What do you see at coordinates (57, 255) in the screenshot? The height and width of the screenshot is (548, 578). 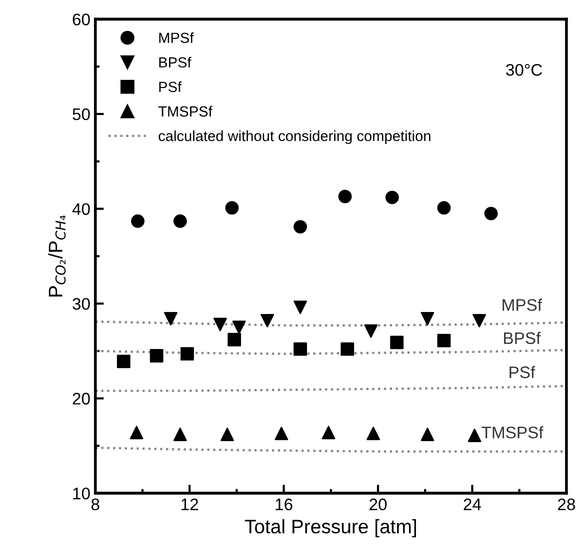 I see `y-axis-title: P$_{CO₂}$/P$_{CH₄}$` at bounding box center [57, 255].